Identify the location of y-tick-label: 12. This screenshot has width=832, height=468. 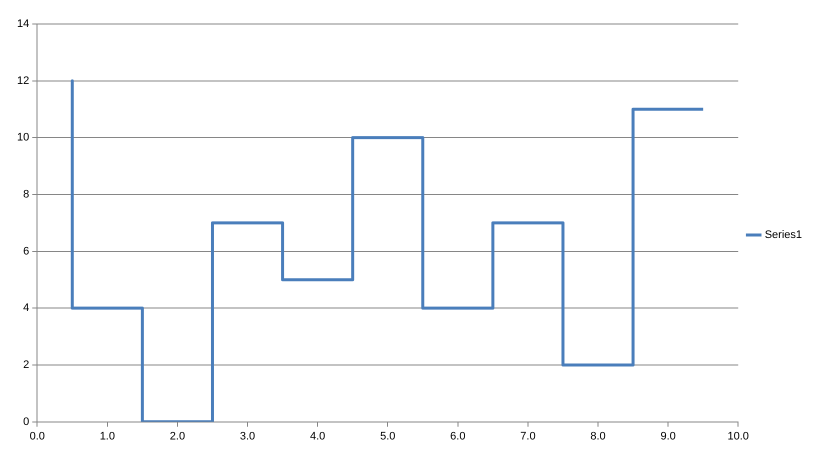
(23, 80).